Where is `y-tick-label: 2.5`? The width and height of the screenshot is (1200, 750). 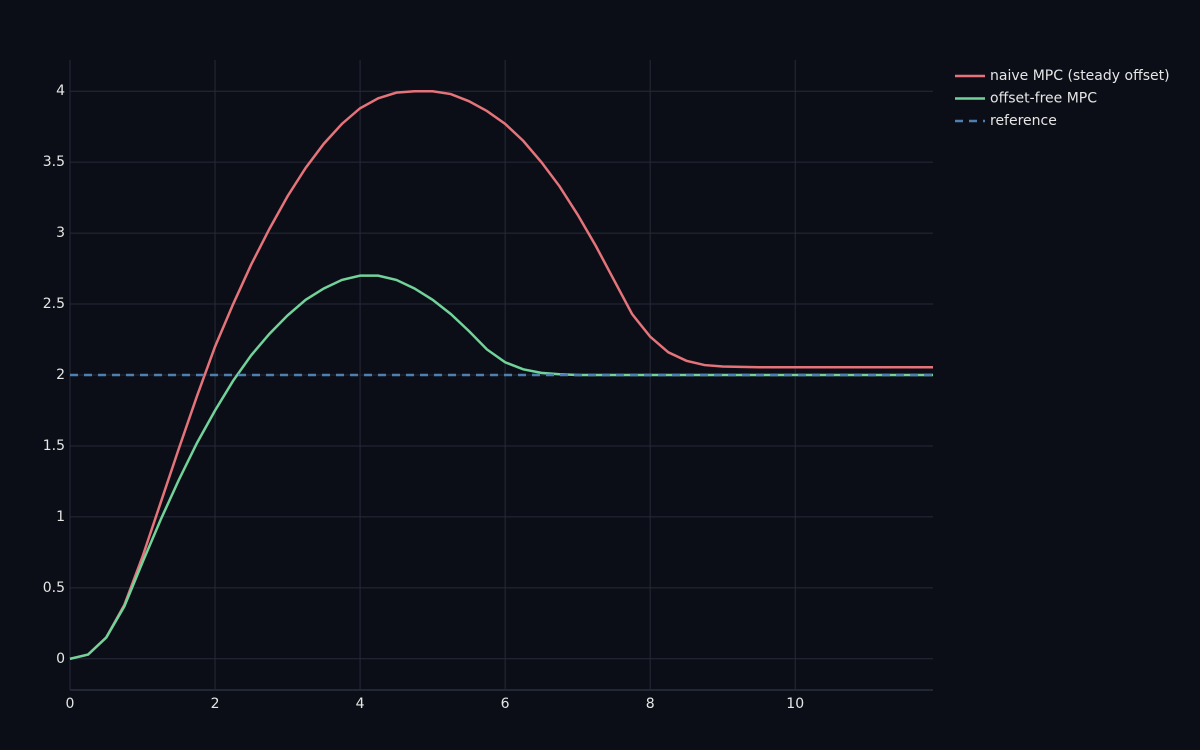 y-tick-label: 2.5 is located at coordinates (54, 304).